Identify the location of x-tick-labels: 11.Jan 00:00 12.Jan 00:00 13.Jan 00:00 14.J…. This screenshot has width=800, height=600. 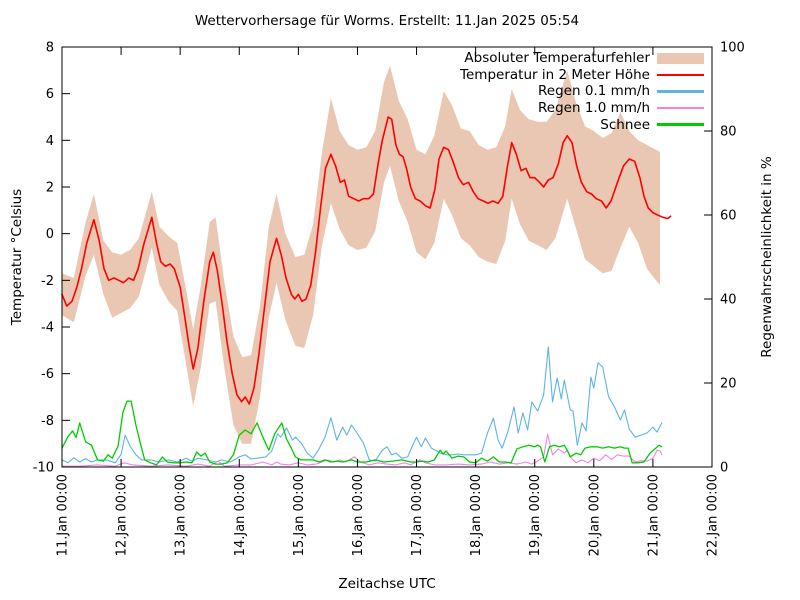
(388, 515).